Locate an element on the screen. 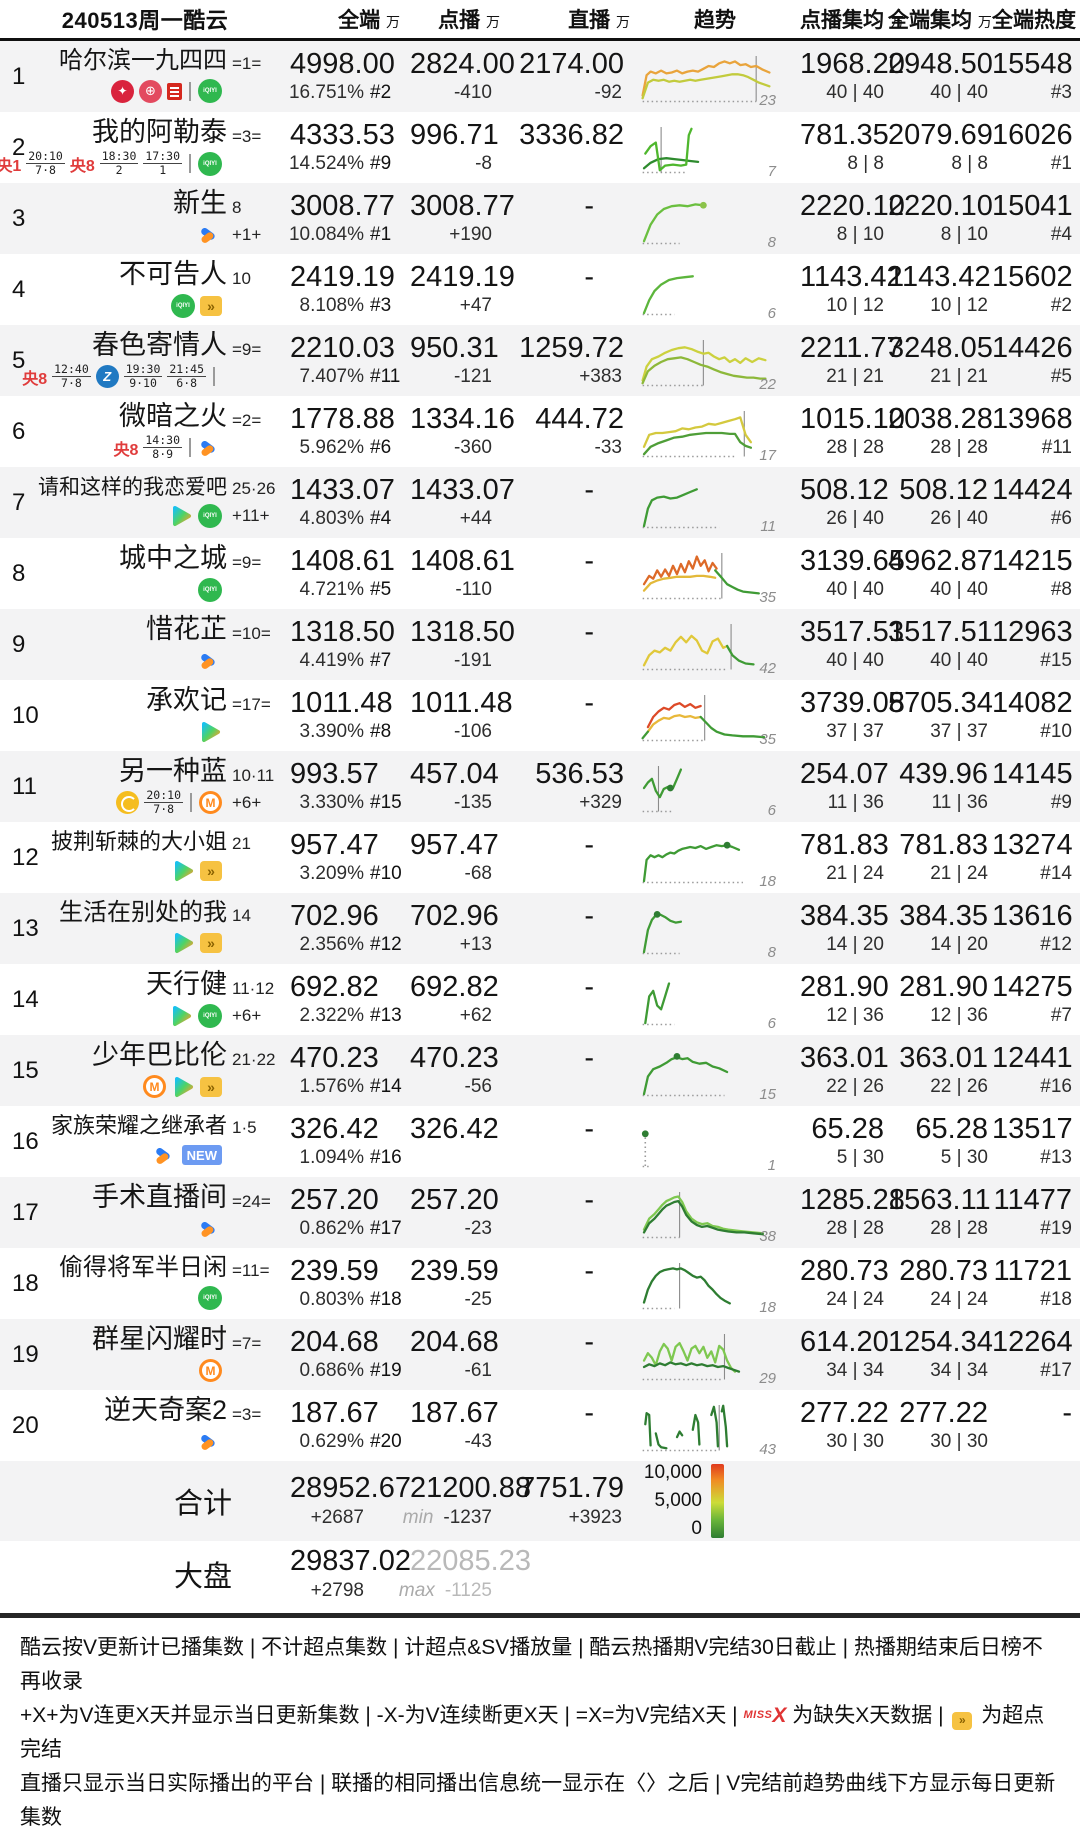 This screenshot has height=1833, width=1080. all-average-value: 4962.87 is located at coordinates (940, 560).